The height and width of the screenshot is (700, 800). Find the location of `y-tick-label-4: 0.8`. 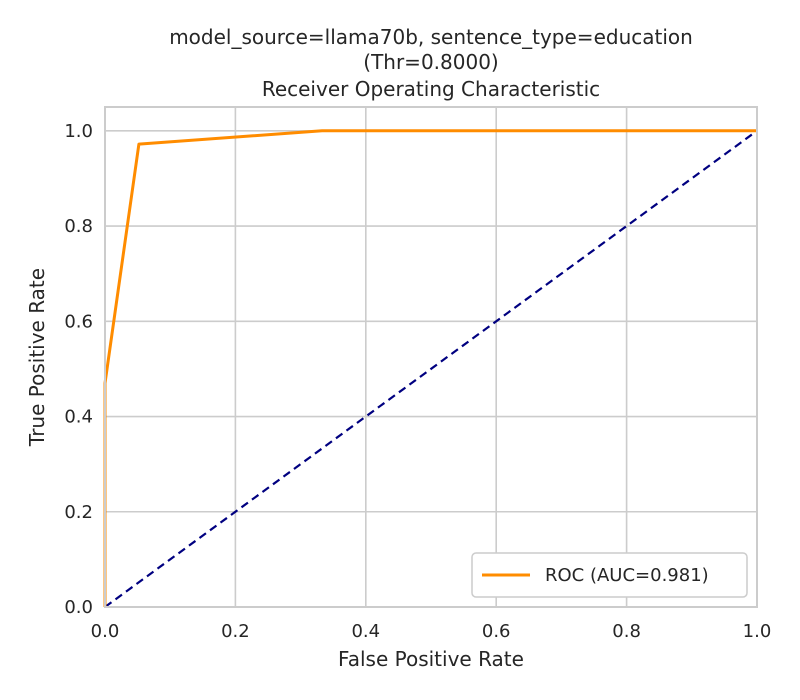

y-tick-label-4: 0.8 is located at coordinates (78, 226).